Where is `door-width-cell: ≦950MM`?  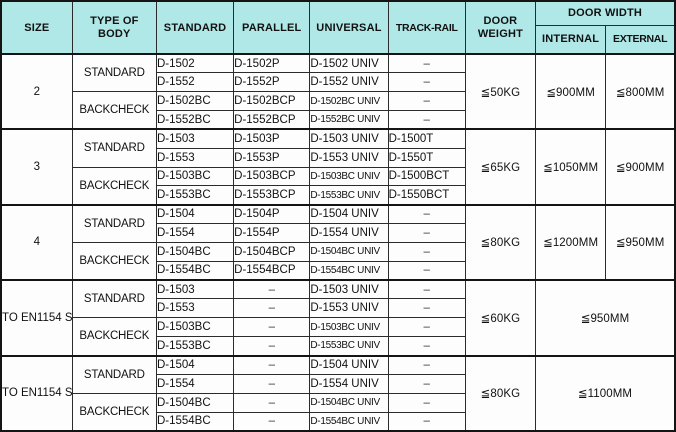 door-width-cell: ≦950MM is located at coordinates (605, 318).